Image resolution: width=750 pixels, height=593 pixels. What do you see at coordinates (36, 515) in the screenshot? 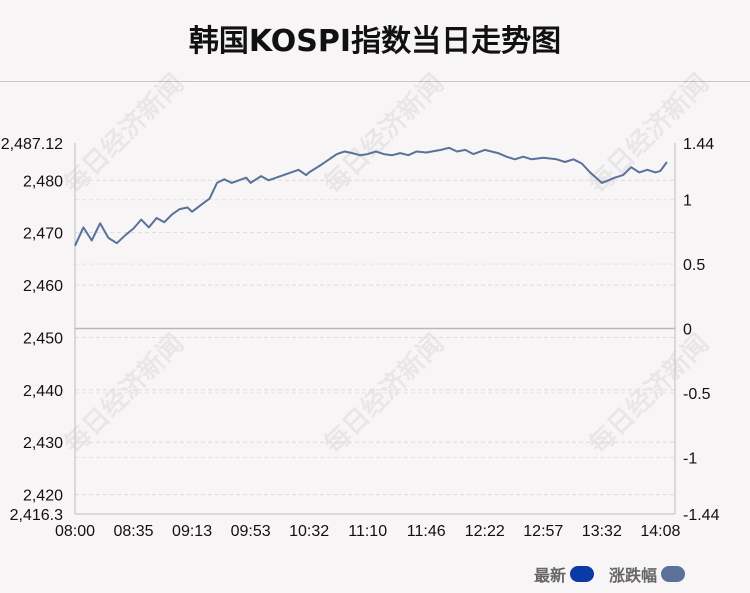
I see `left-tick-label: 2,416.3` at bounding box center [36, 515].